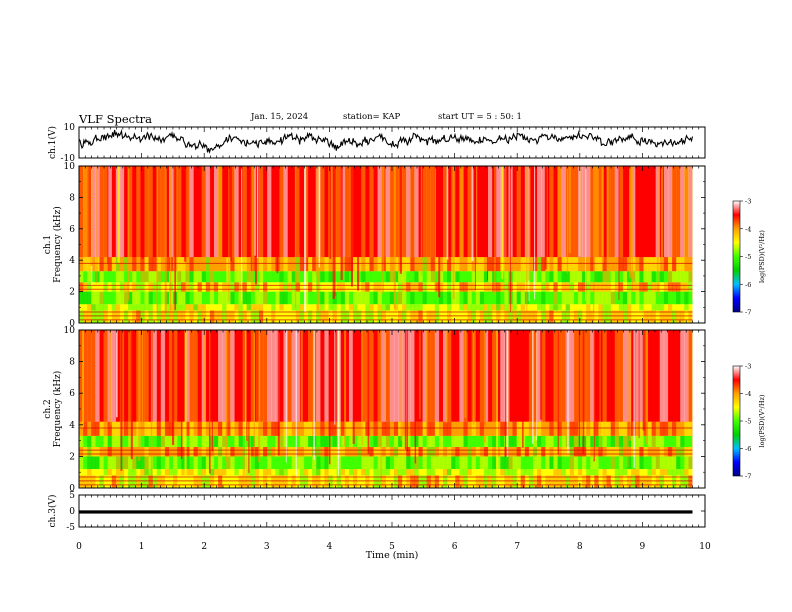 The image size is (792, 612). I want to click on ch1-waveform-line, so click(386, 141).